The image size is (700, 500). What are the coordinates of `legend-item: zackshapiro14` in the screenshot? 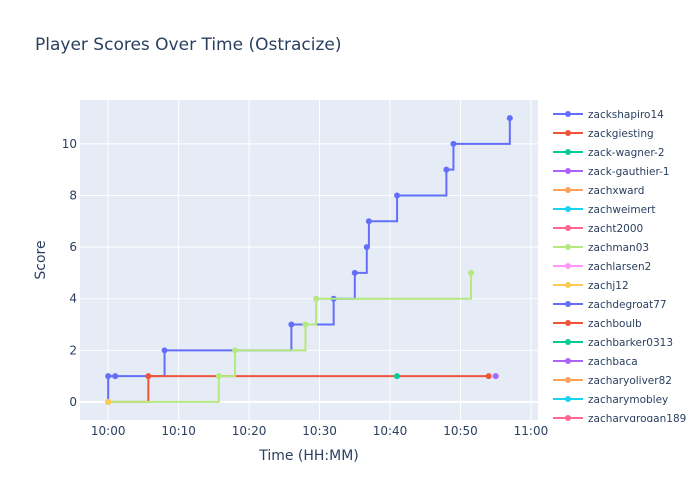 It's located at (608, 115).